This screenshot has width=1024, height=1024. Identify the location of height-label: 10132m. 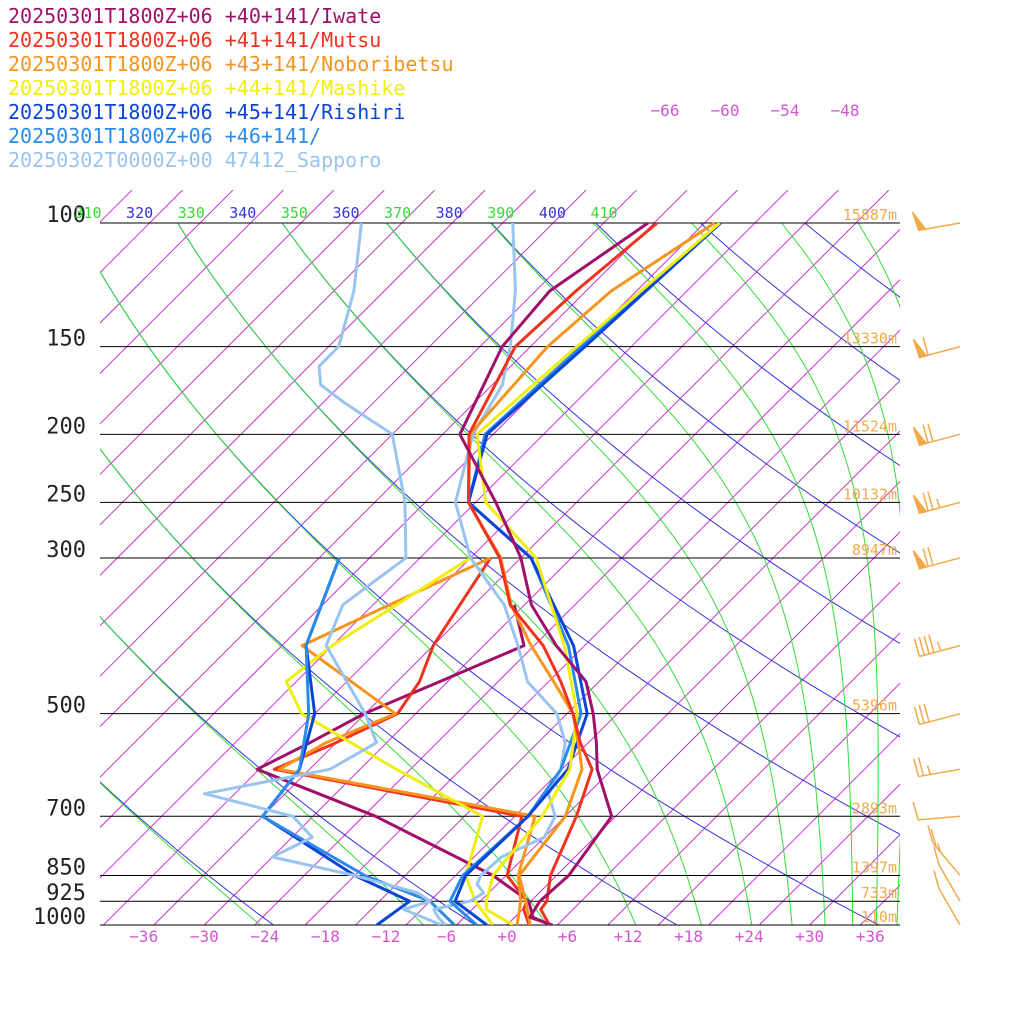
(870, 494).